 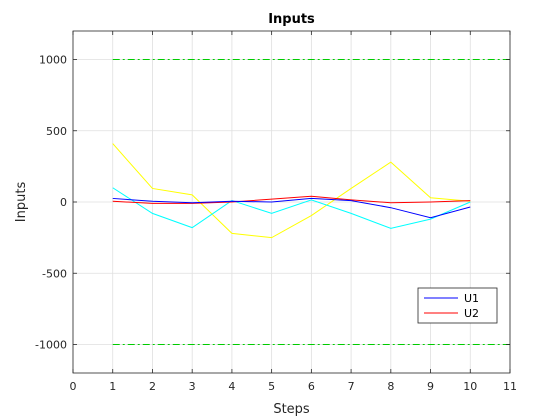 I want to click on y-axis-label: Inputs, so click(x=21, y=202).